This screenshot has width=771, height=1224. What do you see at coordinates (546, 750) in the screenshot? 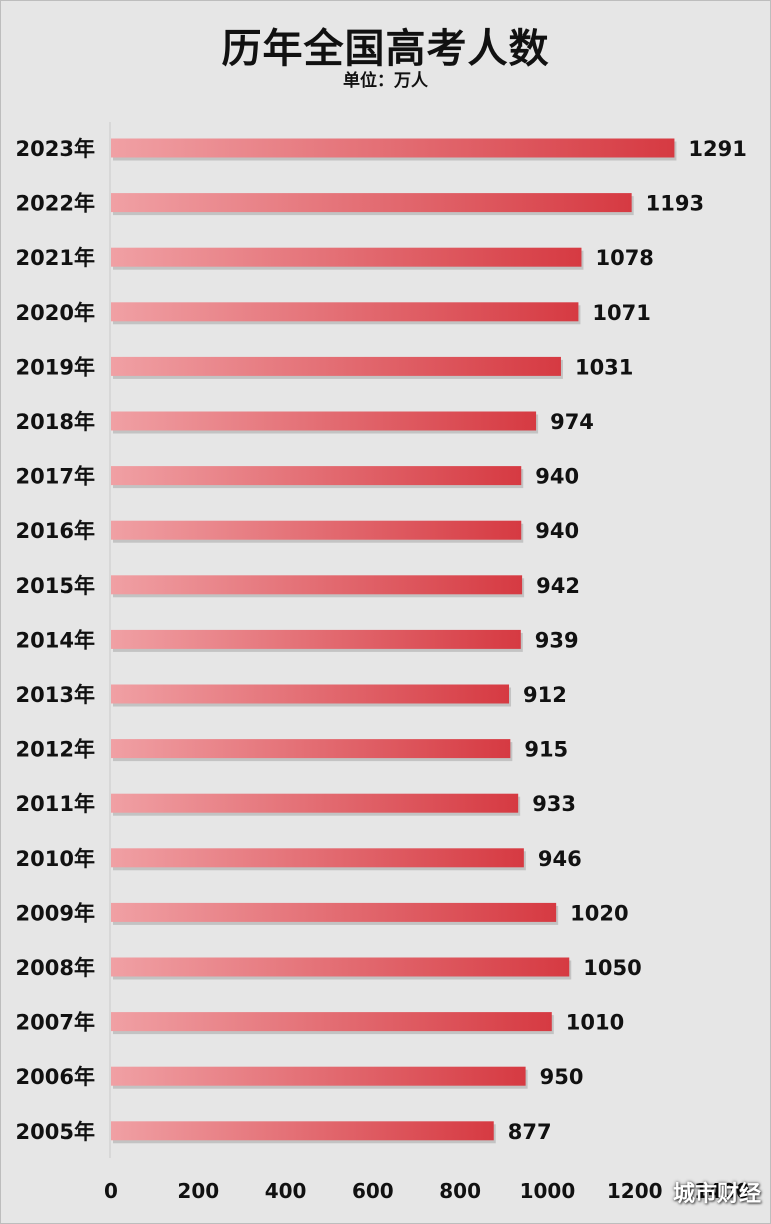
I see `data-label: 915` at bounding box center [546, 750].